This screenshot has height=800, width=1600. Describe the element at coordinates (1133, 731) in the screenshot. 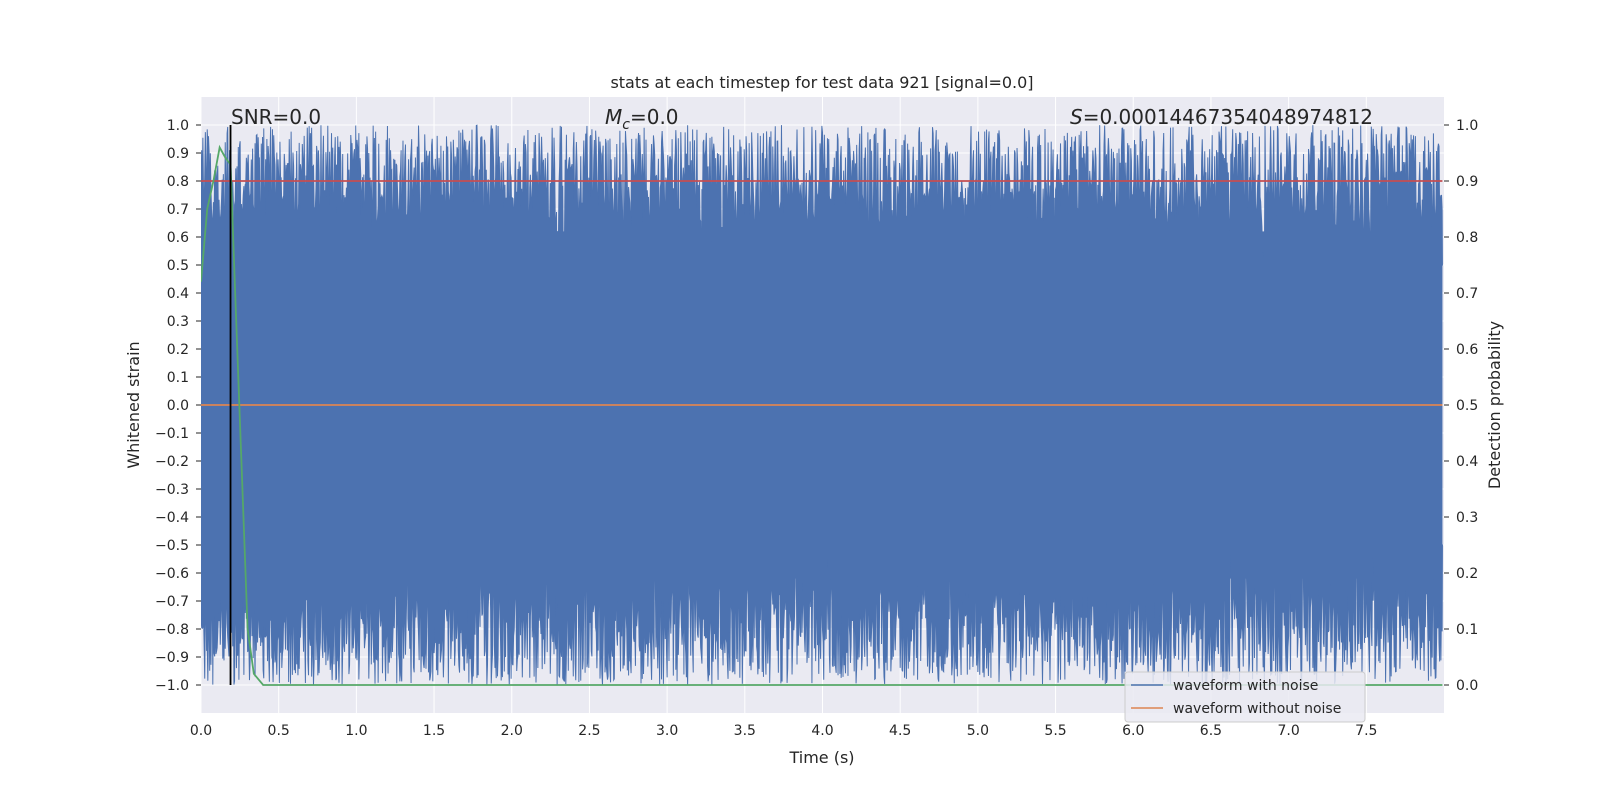

I see `x-tick-label: 6.0` at that location.